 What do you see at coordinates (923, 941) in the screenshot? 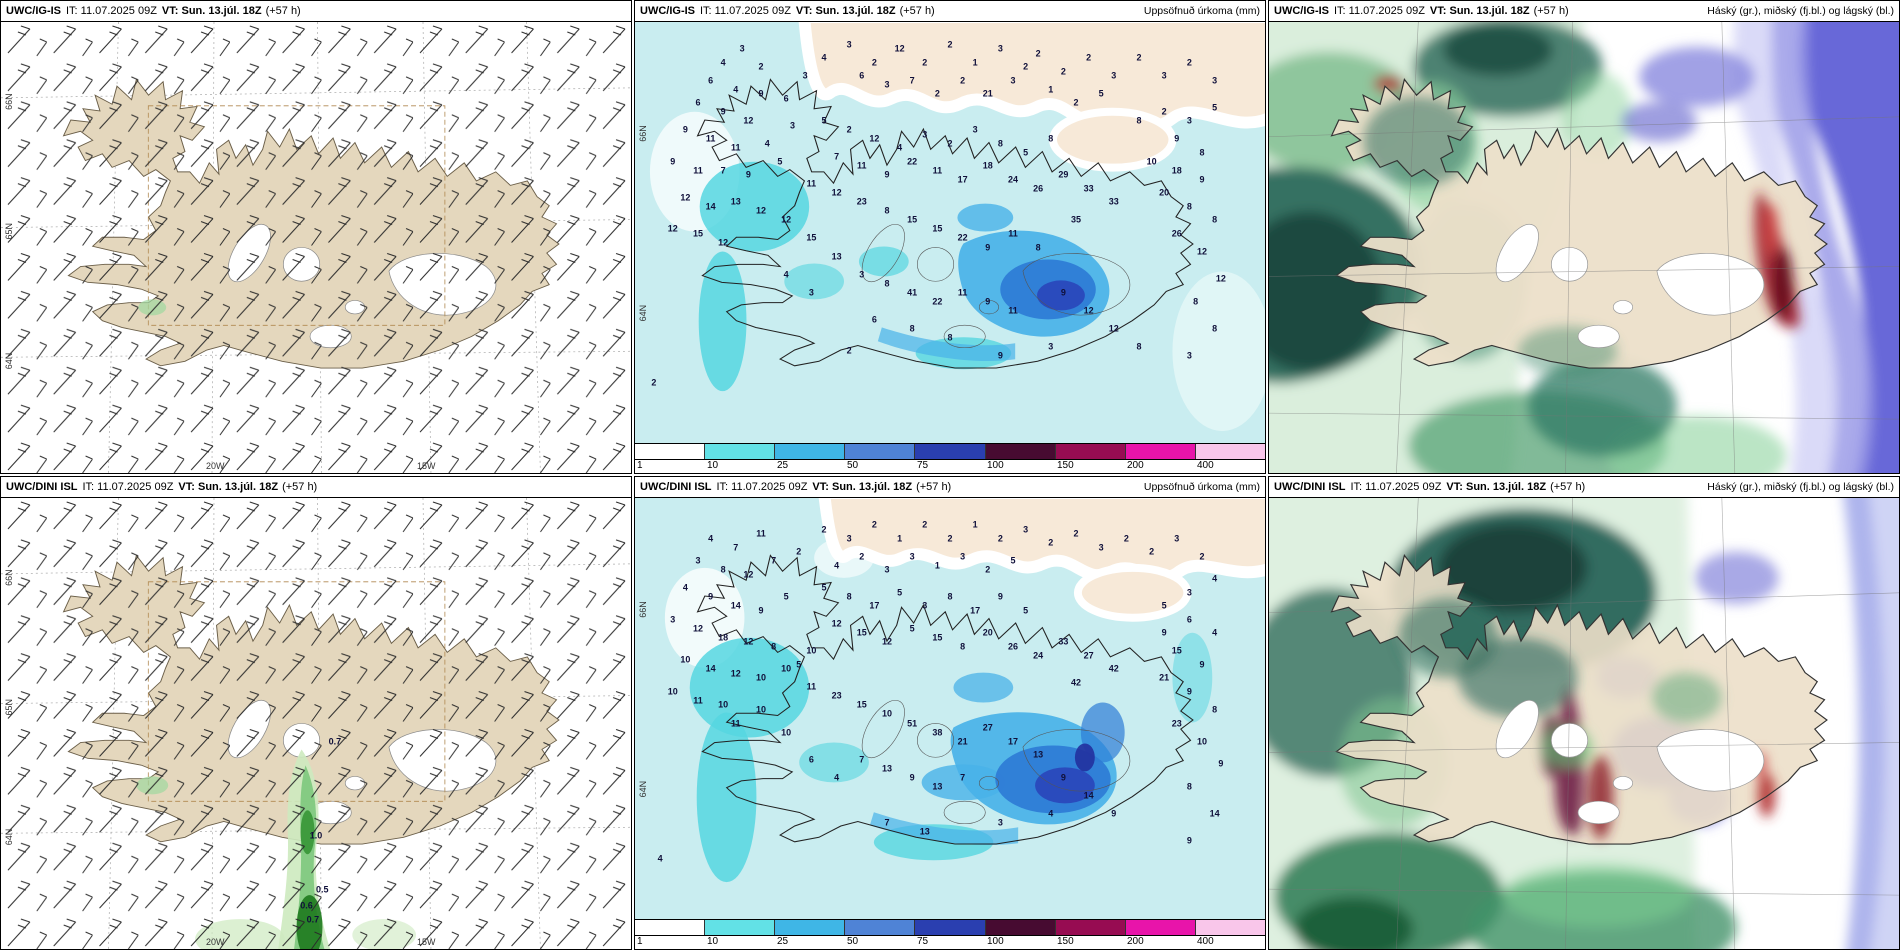
I see `legend-tick-label: 75` at bounding box center [923, 941].